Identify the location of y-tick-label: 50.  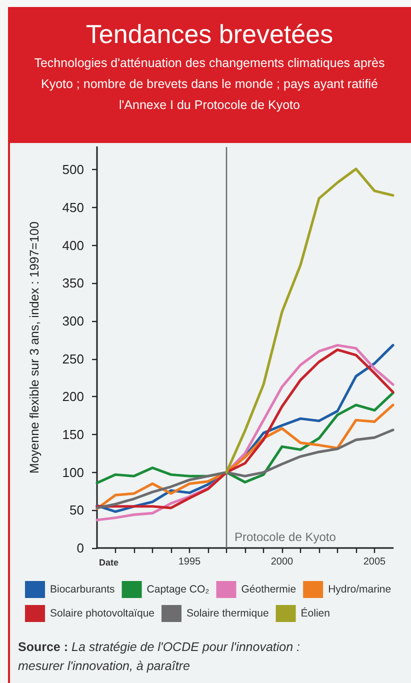
(77, 510).